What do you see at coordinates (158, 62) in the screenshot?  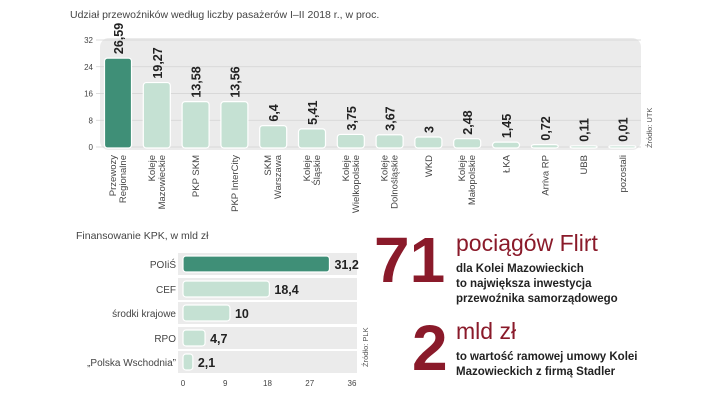 I see `data-label: 19,27` at bounding box center [158, 62].